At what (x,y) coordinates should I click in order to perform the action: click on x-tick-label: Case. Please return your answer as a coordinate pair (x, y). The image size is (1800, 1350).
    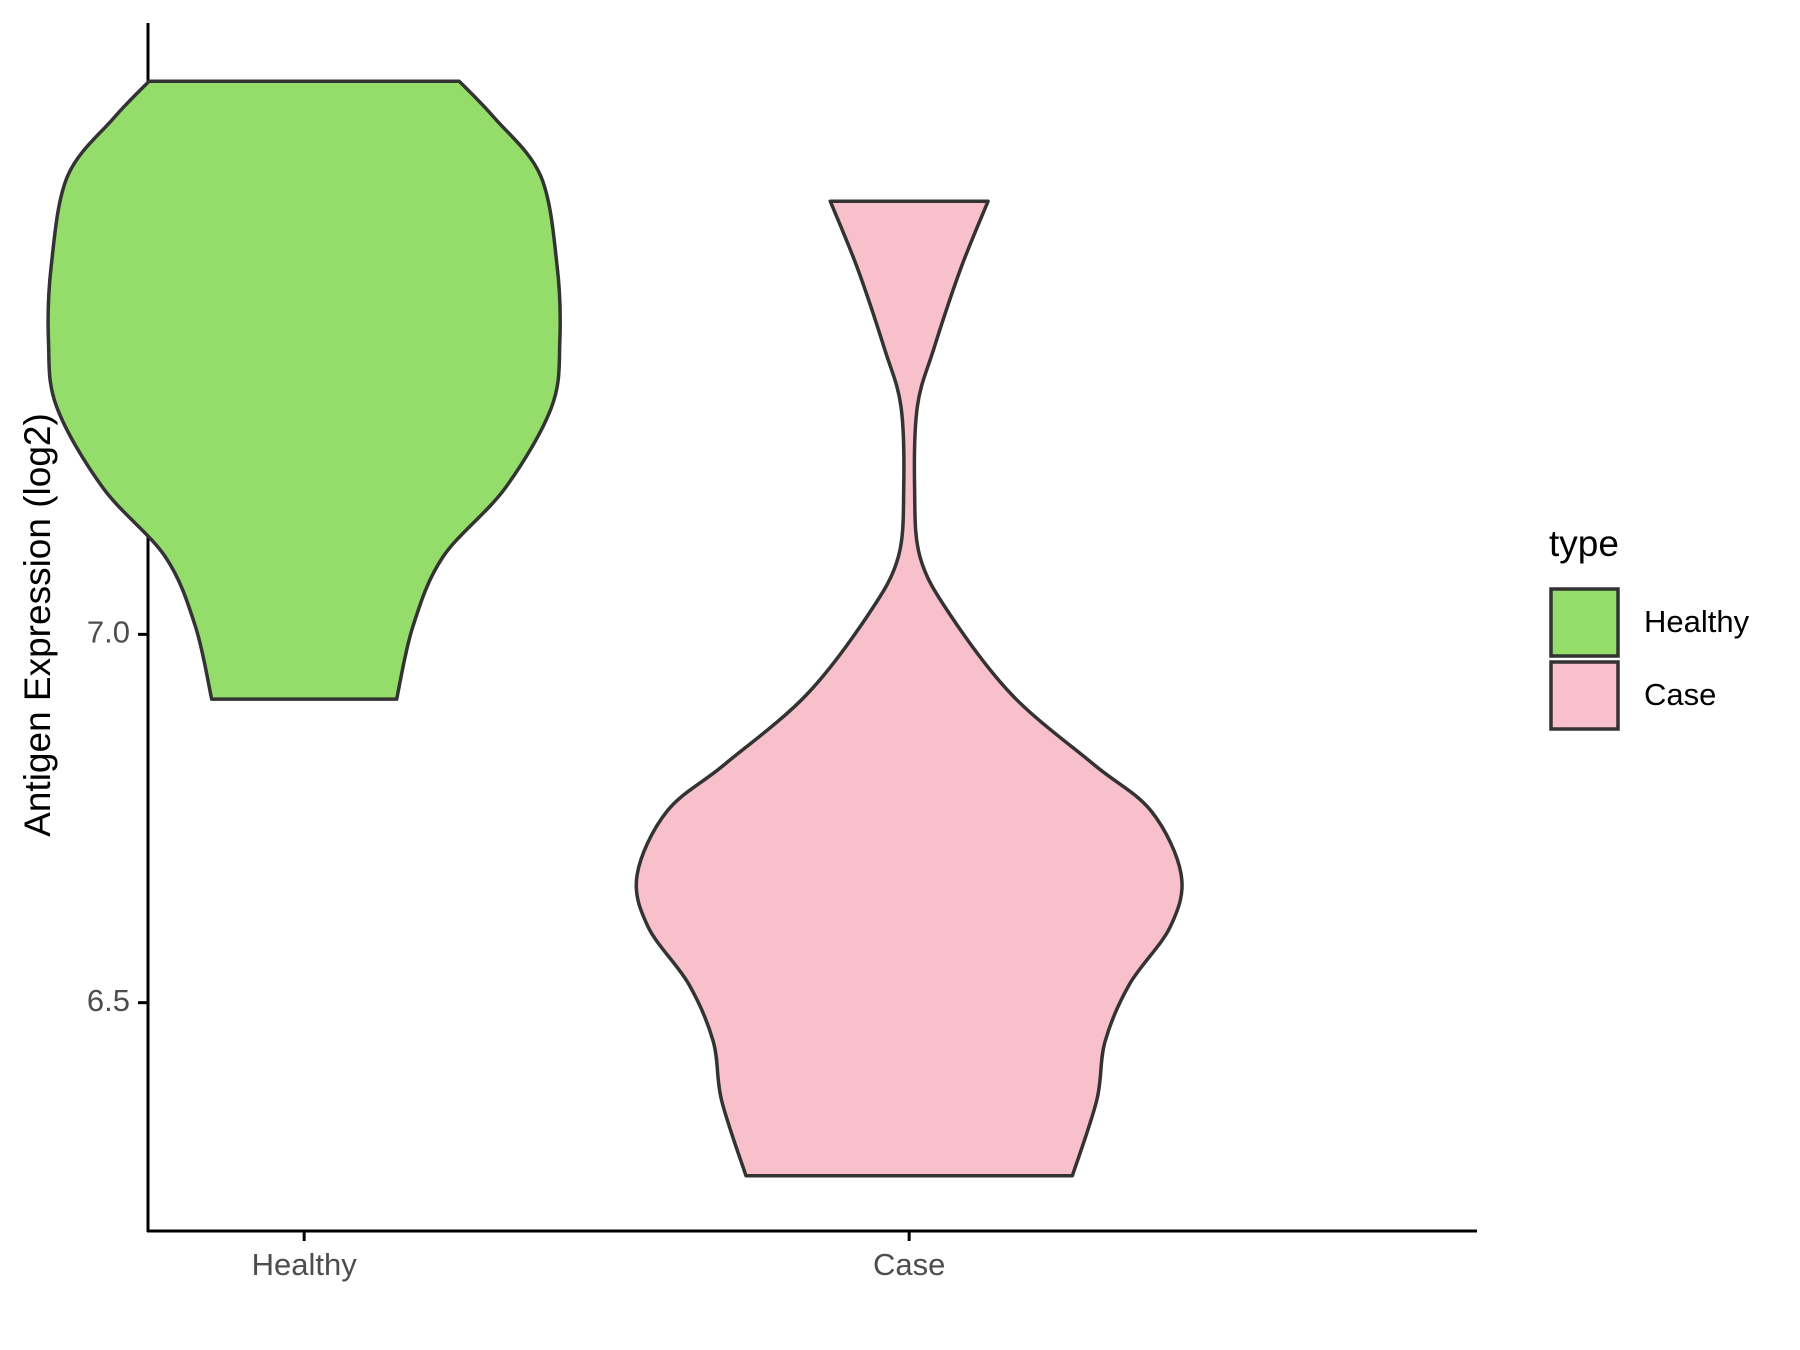
    Looking at the image, I should click on (909, 1264).